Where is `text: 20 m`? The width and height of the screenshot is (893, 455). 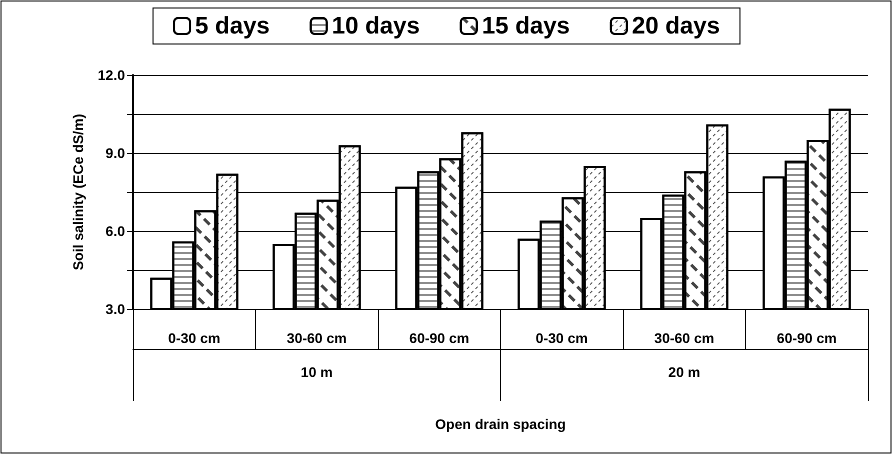 text: 20 m is located at coordinates (684, 372).